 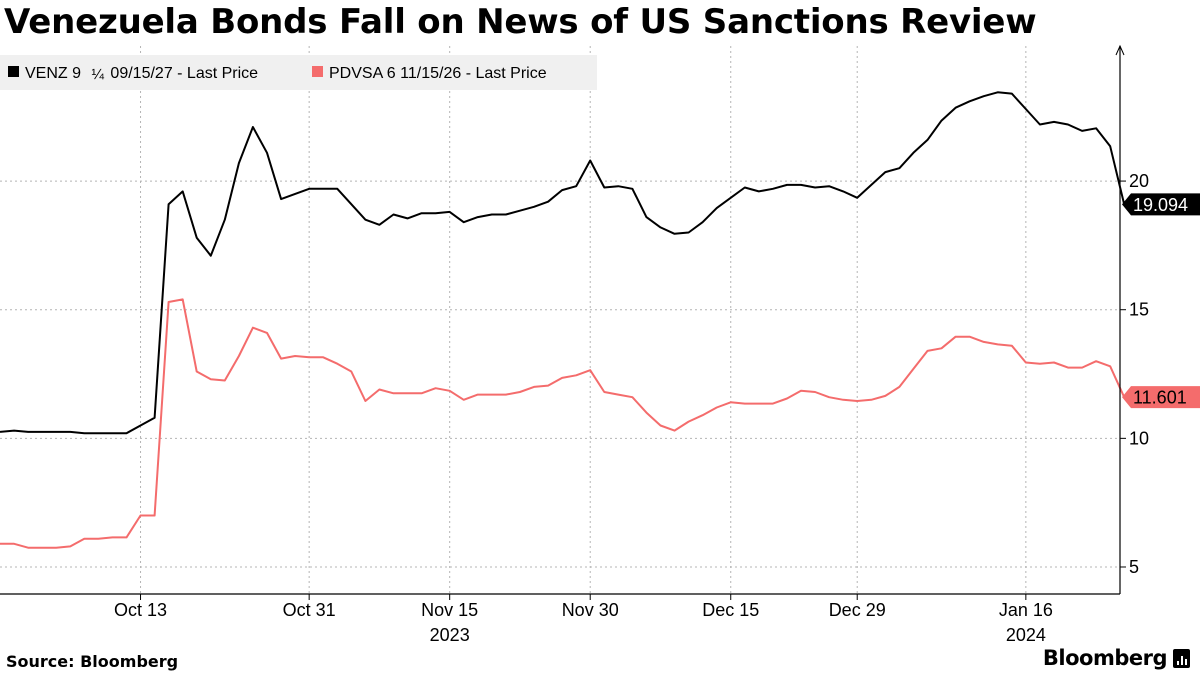 I want to click on last-value-tag-pdvsa, so click(x=1161, y=397).